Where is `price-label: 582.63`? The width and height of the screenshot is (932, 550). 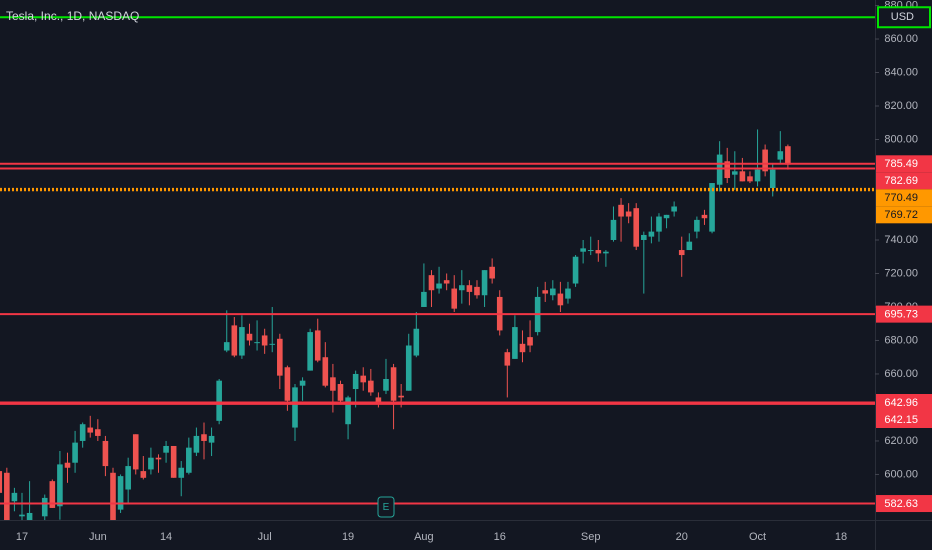
price-label: 582.63 is located at coordinates (901, 504).